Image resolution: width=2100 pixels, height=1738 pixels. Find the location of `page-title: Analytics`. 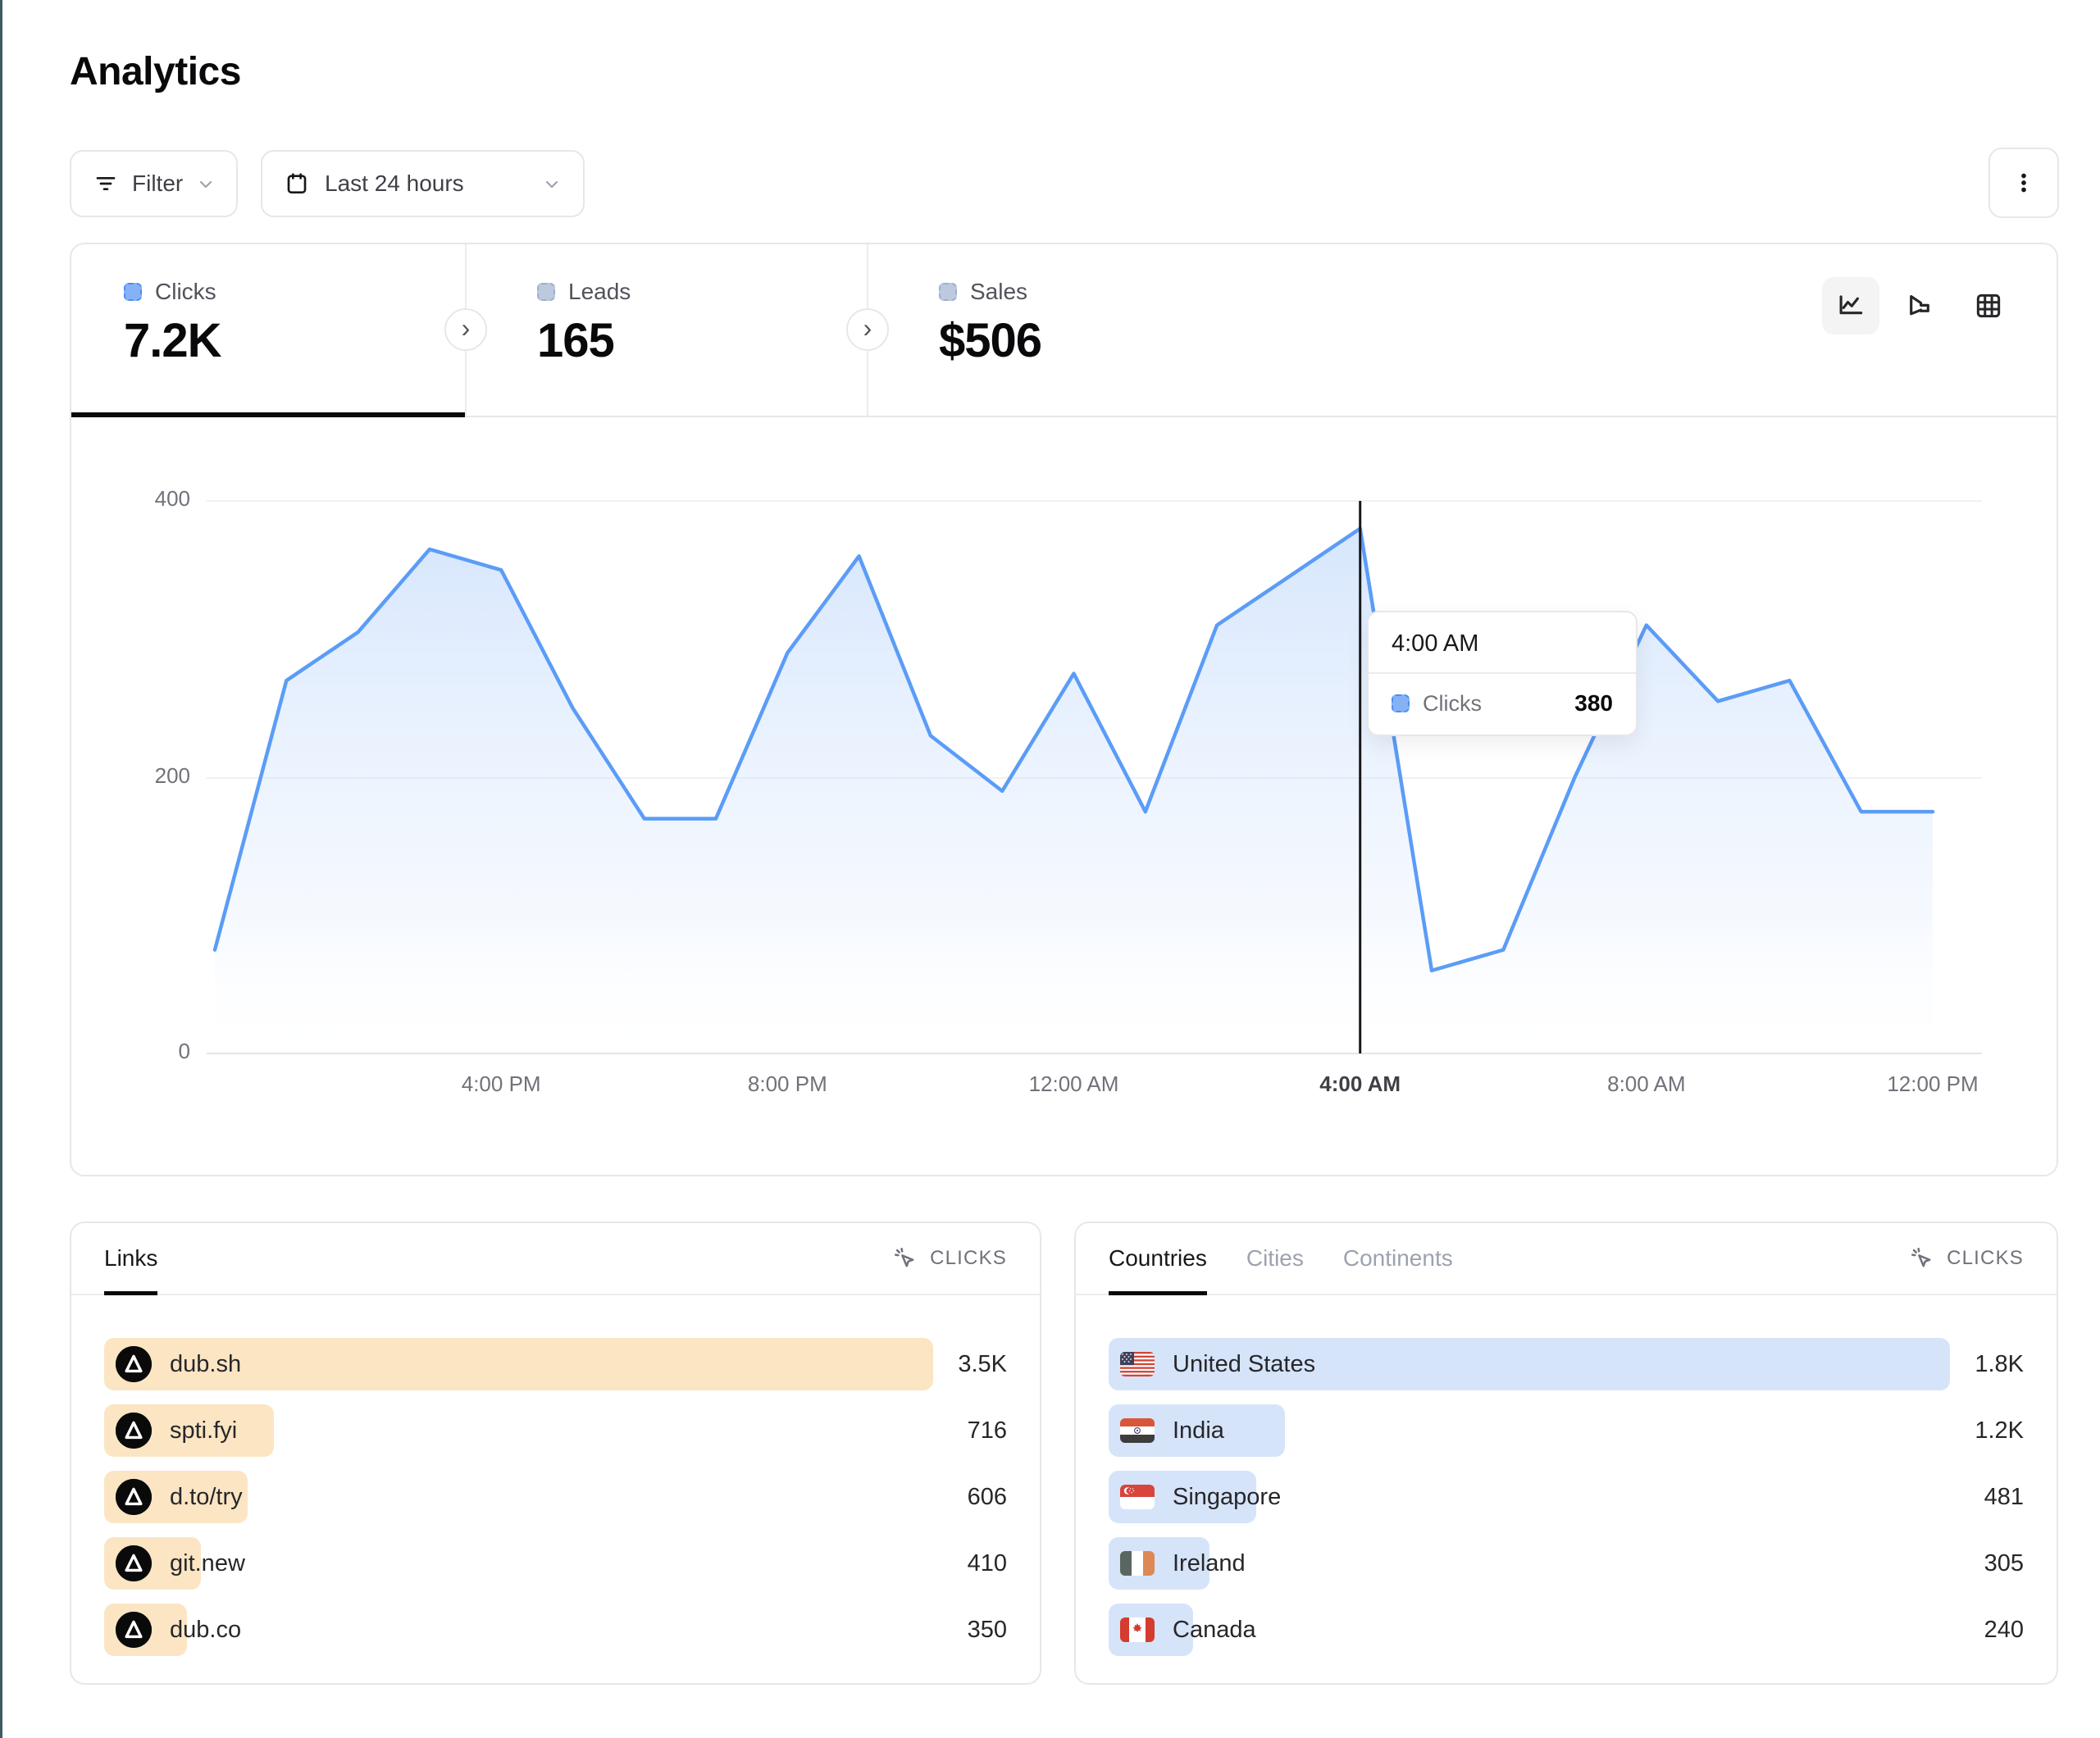

page-title: Analytics is located at coordinates (155, 71).